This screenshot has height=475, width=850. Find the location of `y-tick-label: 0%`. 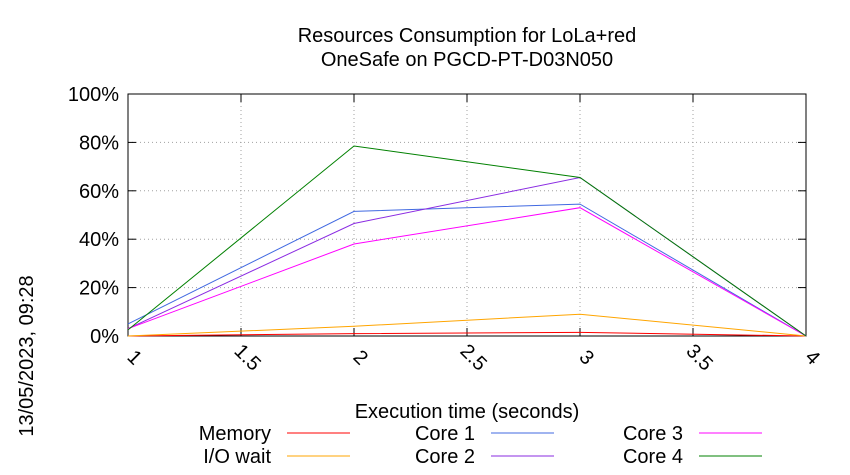

y-tick-label: 0% is located at coordinates (104, 337).